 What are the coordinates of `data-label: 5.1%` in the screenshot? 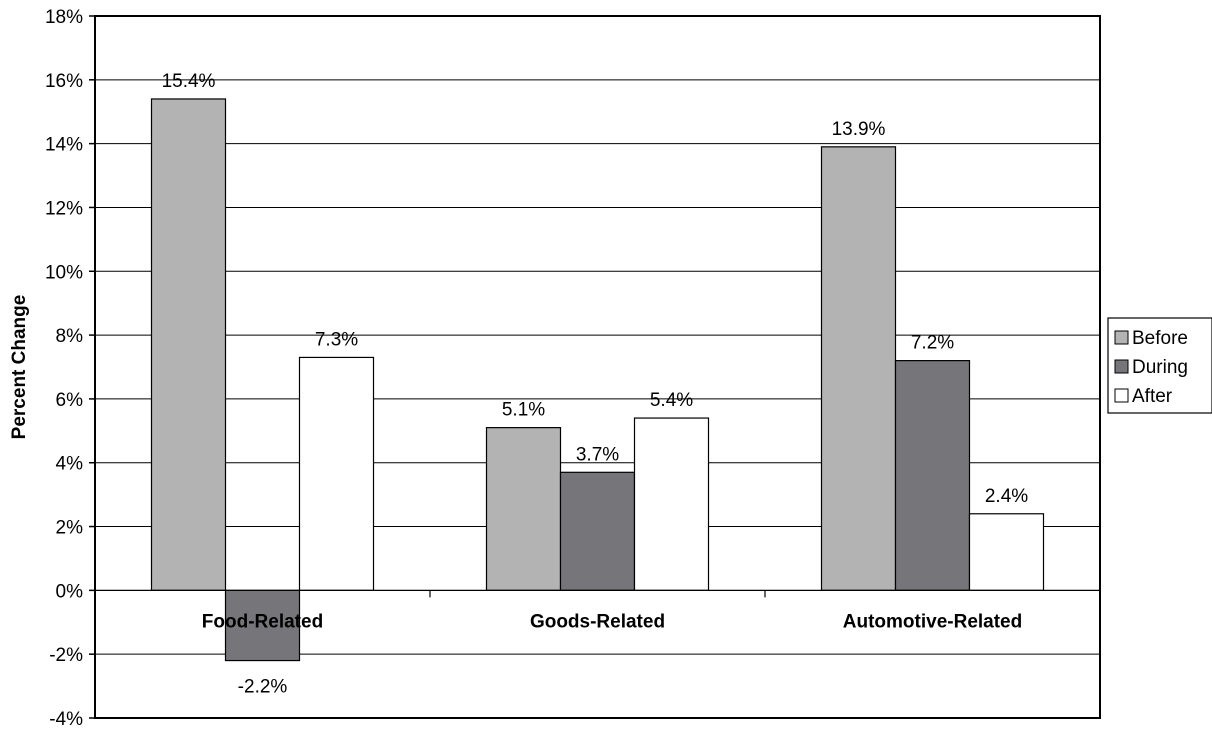 It's located at (523, 410).